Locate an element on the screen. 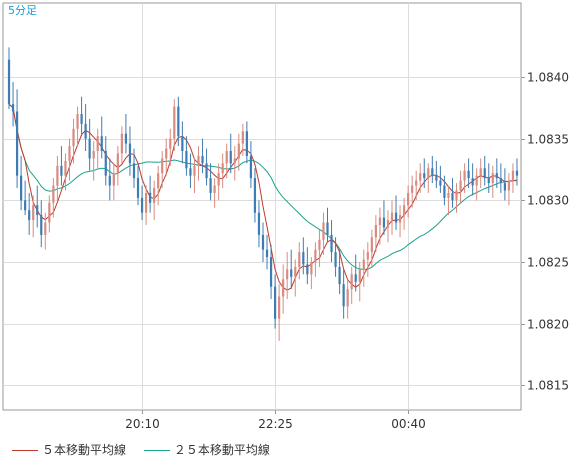 This screenshot has width=574, height=462. x-tick-label: 22:25 is located at coordinates (275, 424).